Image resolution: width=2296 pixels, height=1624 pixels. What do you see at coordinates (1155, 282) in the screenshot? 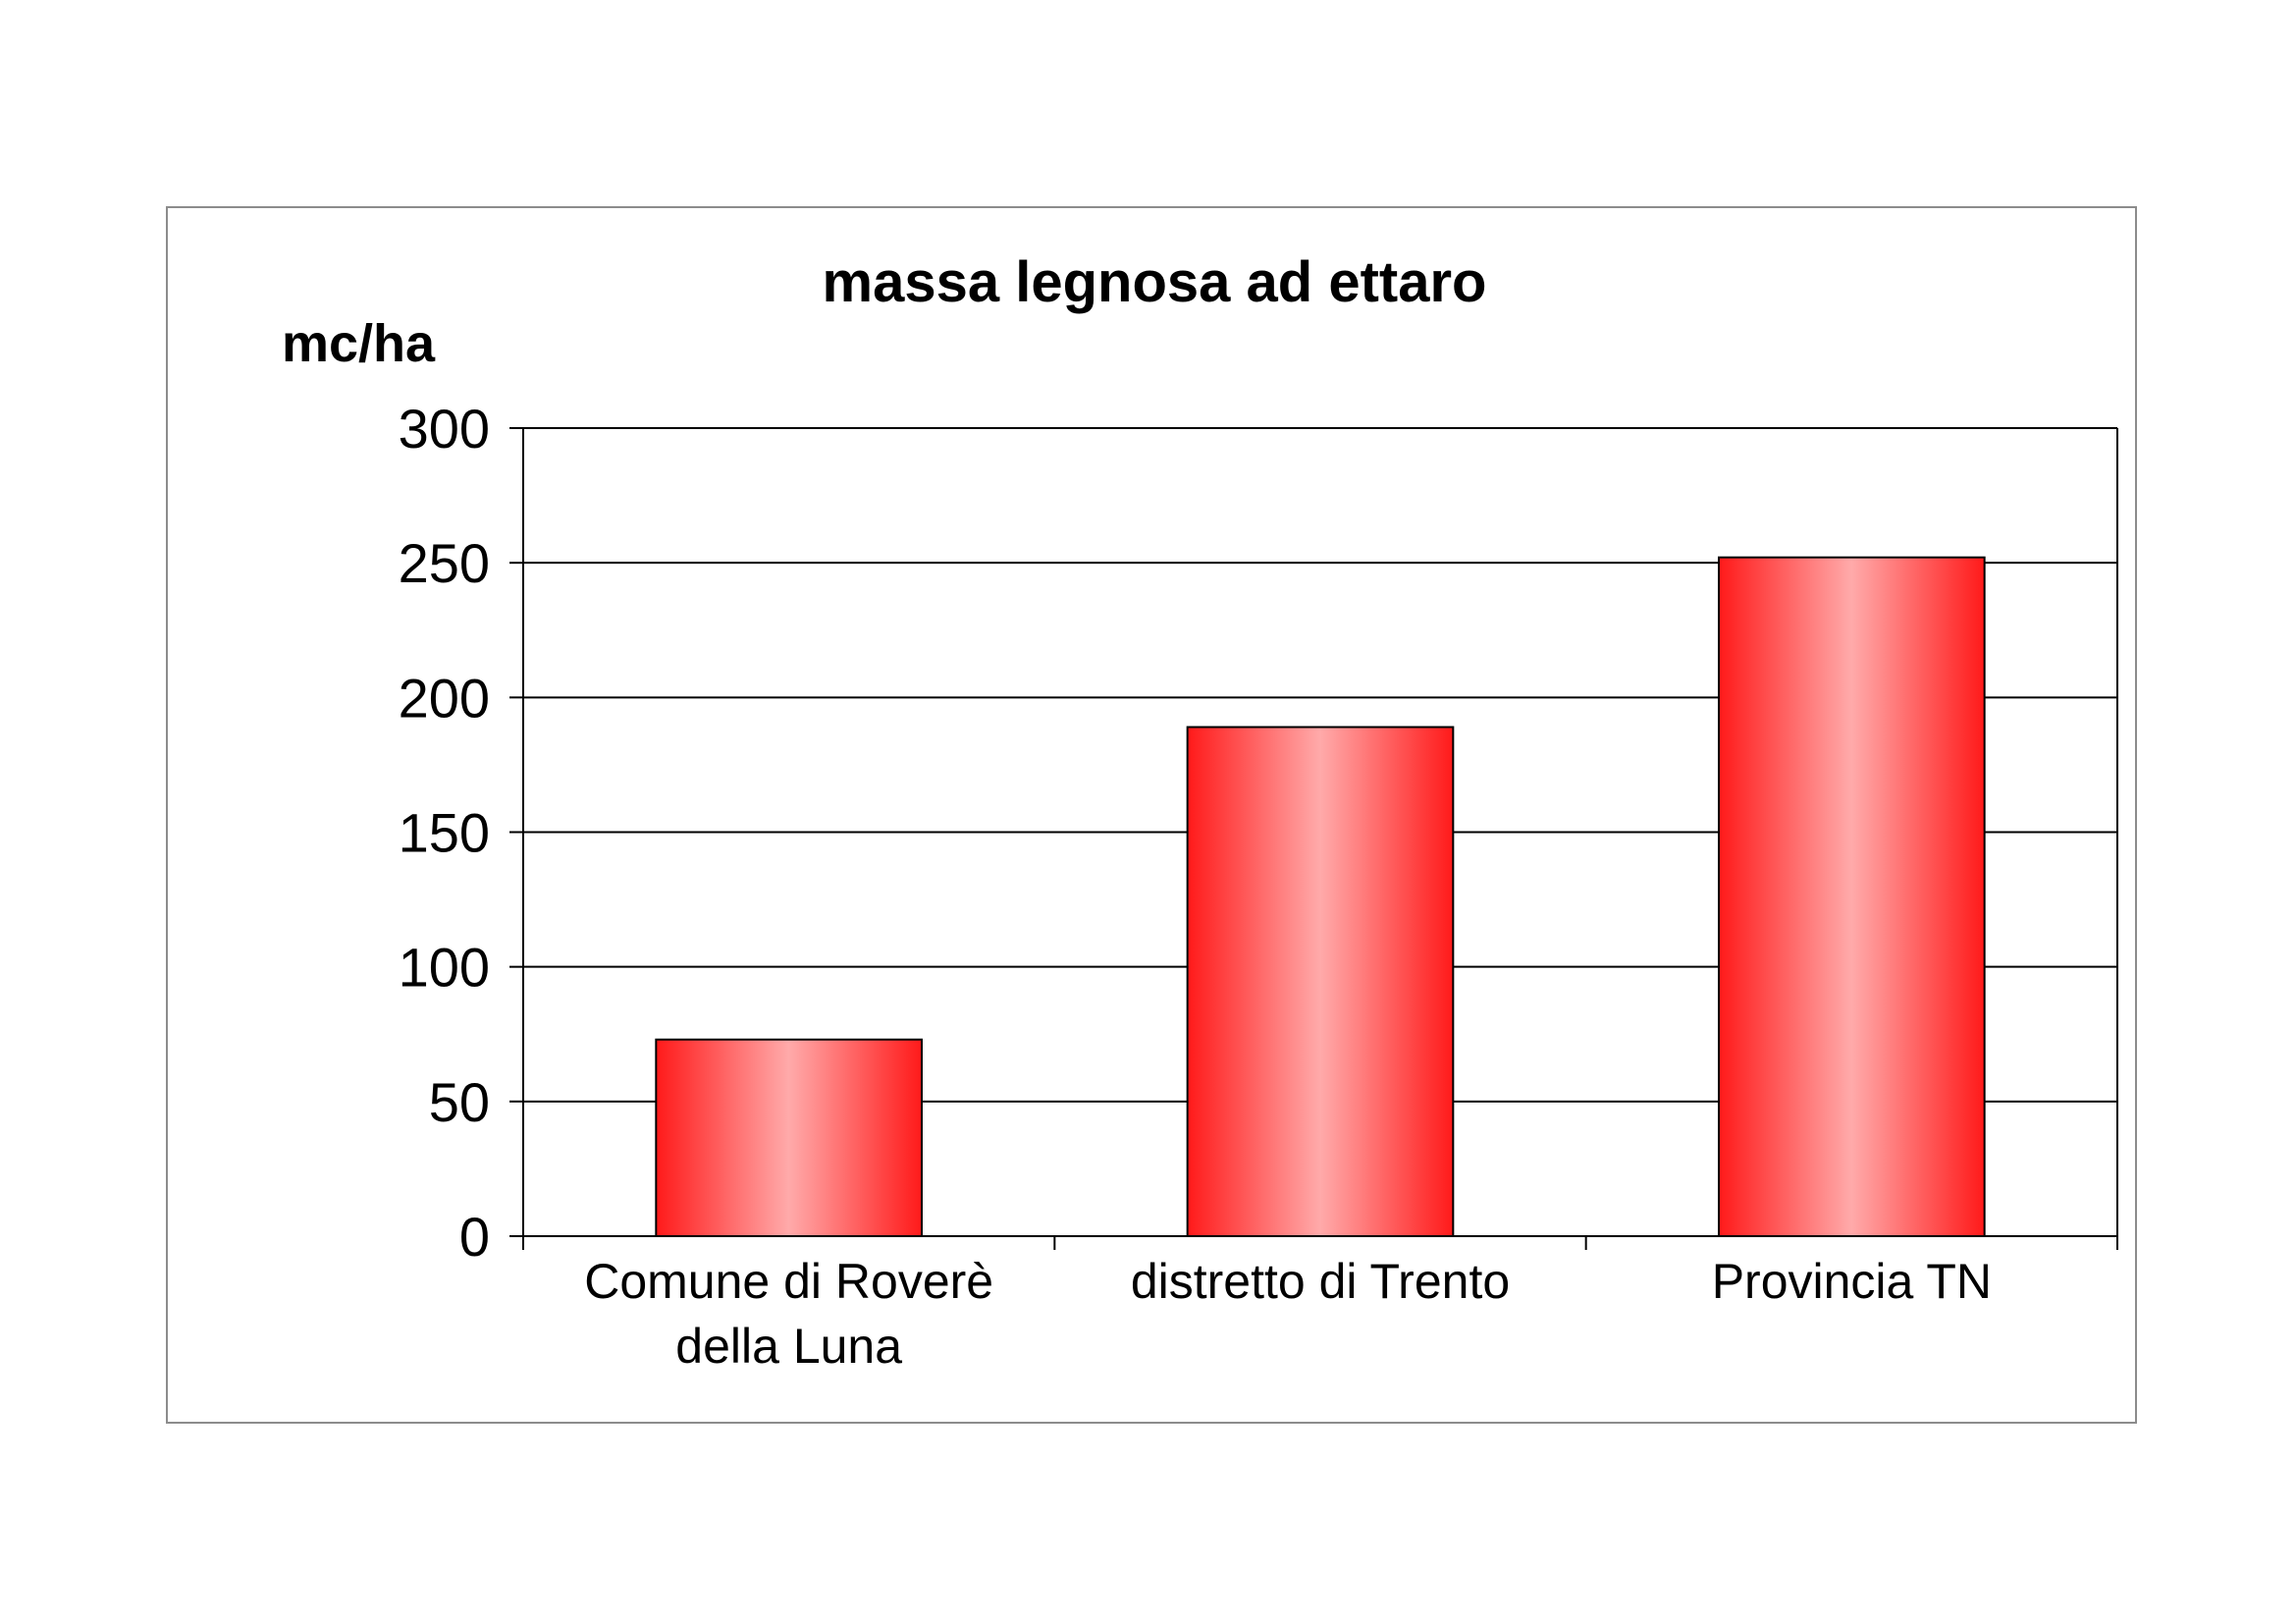
I see `chart-title: massa legnosa ad ettaro` at bounding box center [1155, 282].